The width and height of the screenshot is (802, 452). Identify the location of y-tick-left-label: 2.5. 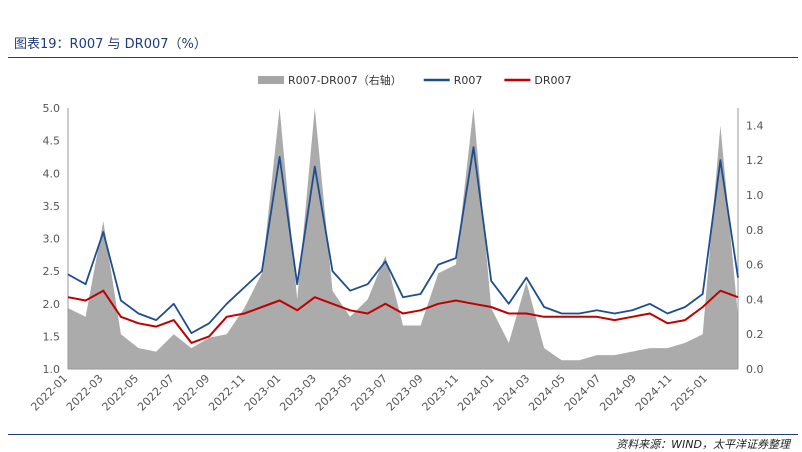
(52, 271).